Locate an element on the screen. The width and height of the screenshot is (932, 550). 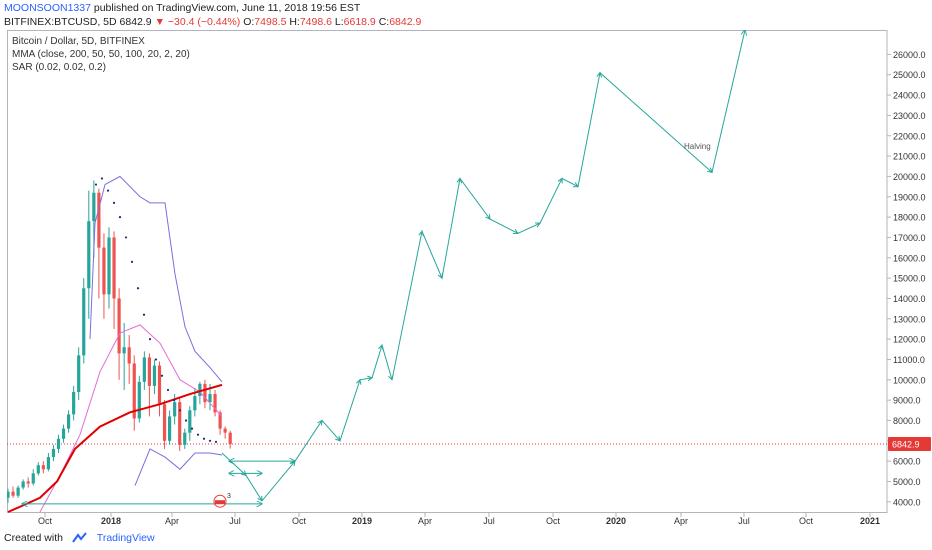
author-link: MOONSOON1337 is located at coordinates (47, 8).